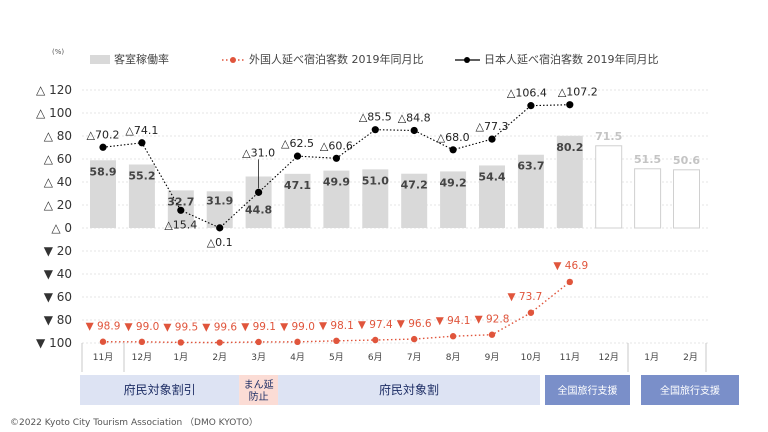  I want to click on legend-occupancy-swatch, so click(100, 59).